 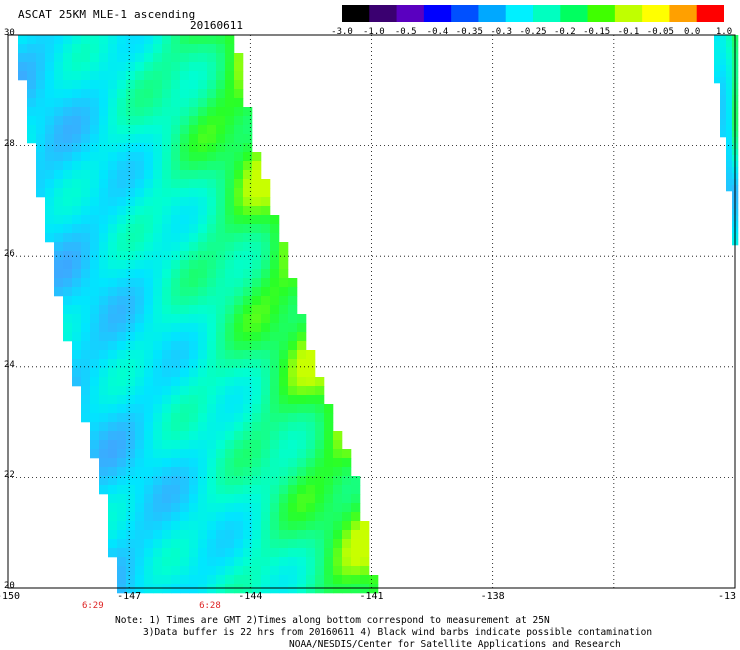 What do you see at coordinates (597, 32) in the screenshot?
I see `colorbar-label: -0.15` at bounding box center [597, 32].